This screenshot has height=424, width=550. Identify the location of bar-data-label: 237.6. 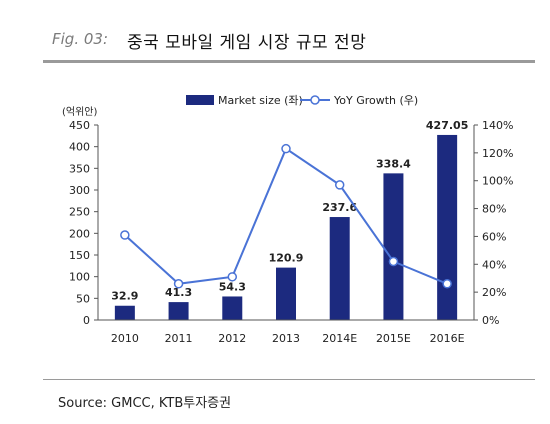
(339, 207).